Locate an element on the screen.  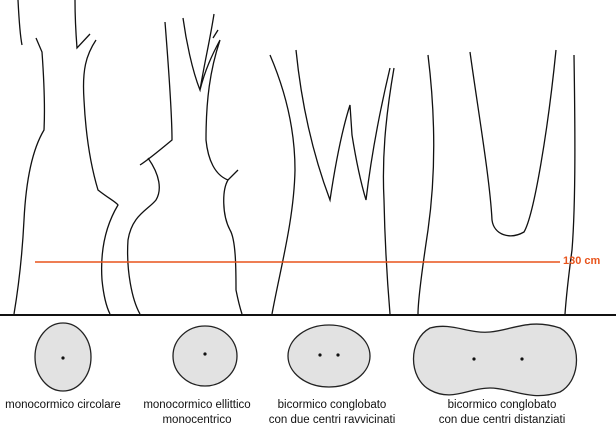
type-label-circolare: monocormico circolare is located at coordinates (63, 405).